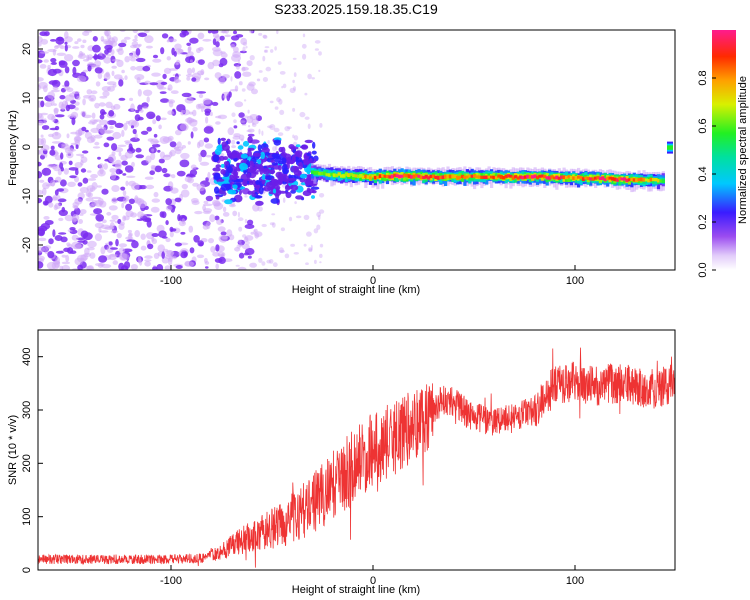 This screenshot has width=750, height=600. I want to click on colorbar-ticks: 0.0 0.2 0.4 0.6 0.8, so click(706, 174).